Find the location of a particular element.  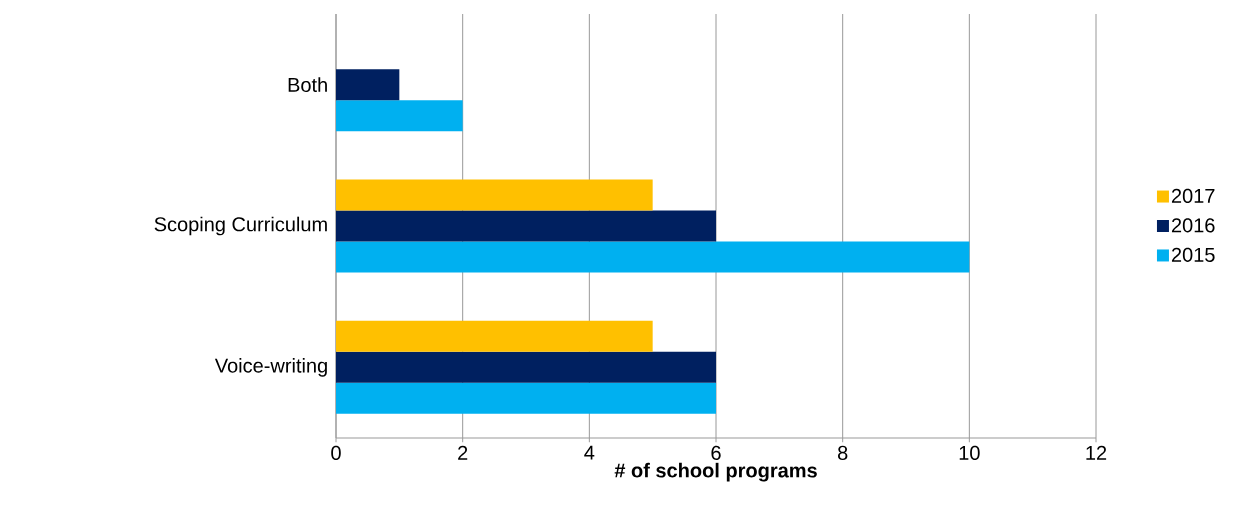

y-tick-label: Voice-writing is located at coordinates (270, 367).